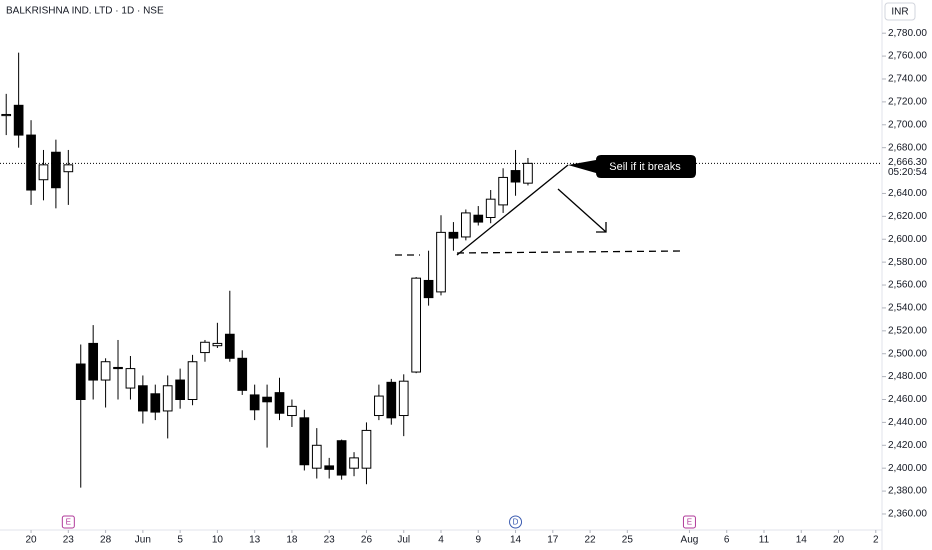 The image size is (932, 550). Describe the element at coordinates (907, 468) in the screenshot. I see `y-tick-label: 2,400.00` at that location.